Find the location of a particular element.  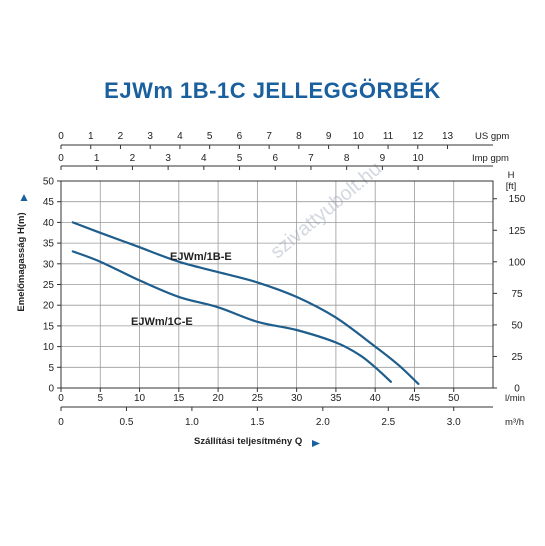

tick-label-us-gpm: 13 is located at coordinates (448, 136).